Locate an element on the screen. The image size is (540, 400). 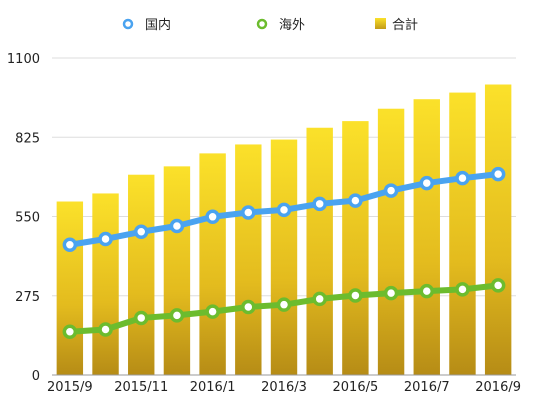
marker-overseas-2016/7 is located at coordinates (427, 291).